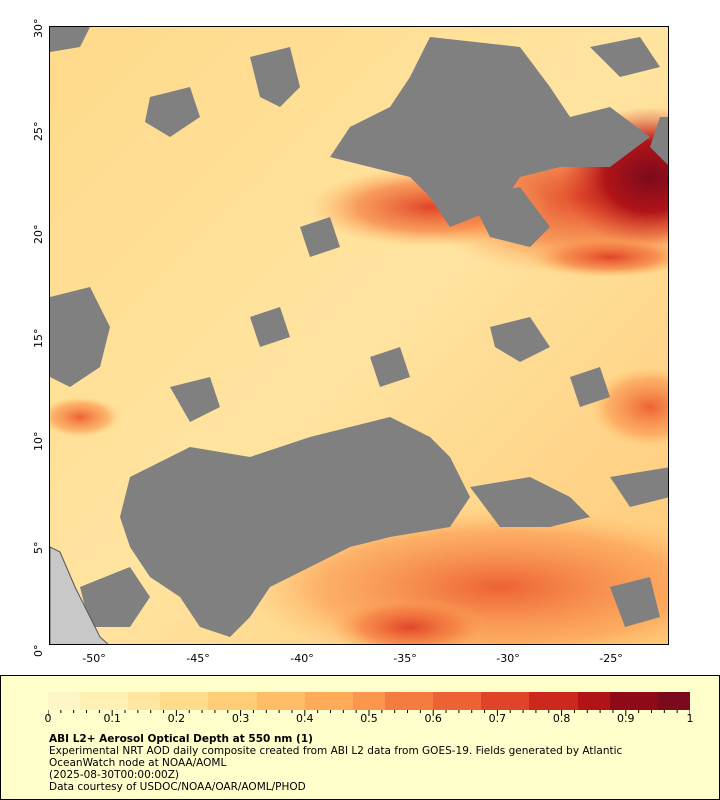  Describe the element at coordinates (38, 131) in the screenshot. I see `latitude-tick-label: 25°` at that location.